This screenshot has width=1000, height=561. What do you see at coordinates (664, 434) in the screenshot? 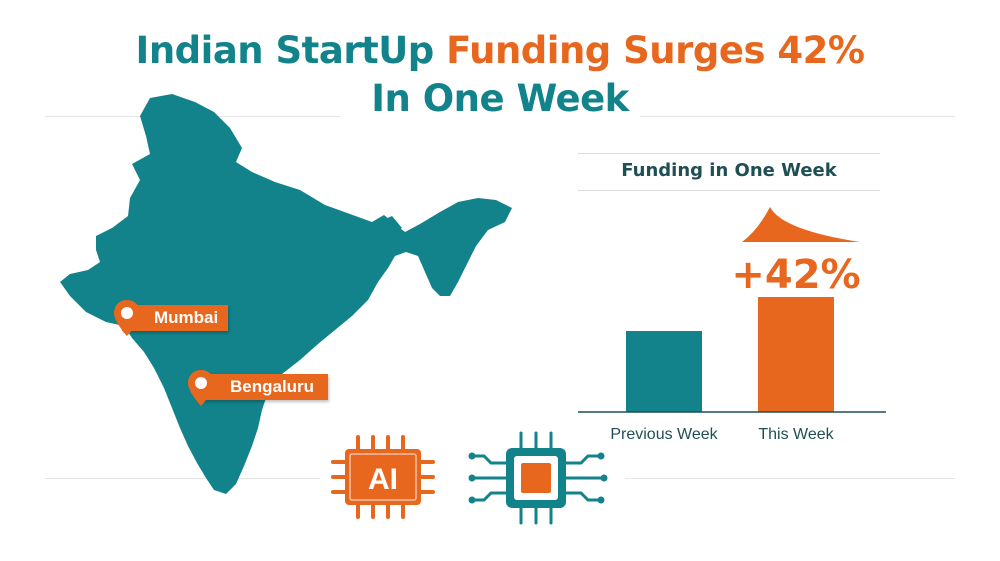
I see `x-tick-label: Previous Week` at bounding box center [664, 434].